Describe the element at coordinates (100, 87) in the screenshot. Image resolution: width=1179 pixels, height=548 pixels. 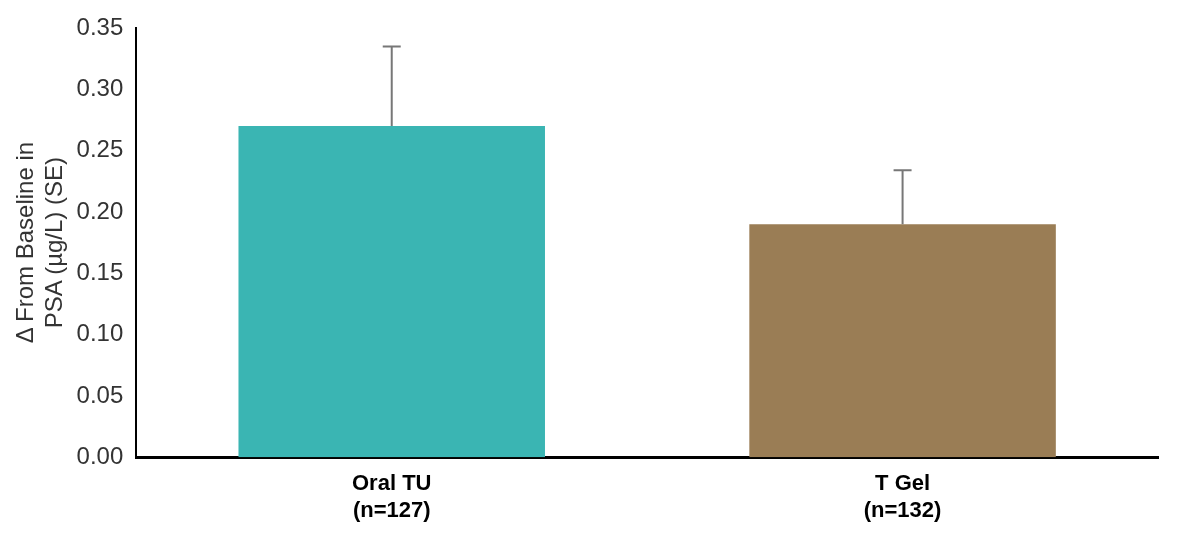
I see `y-tick-label: 0.30` at that location.